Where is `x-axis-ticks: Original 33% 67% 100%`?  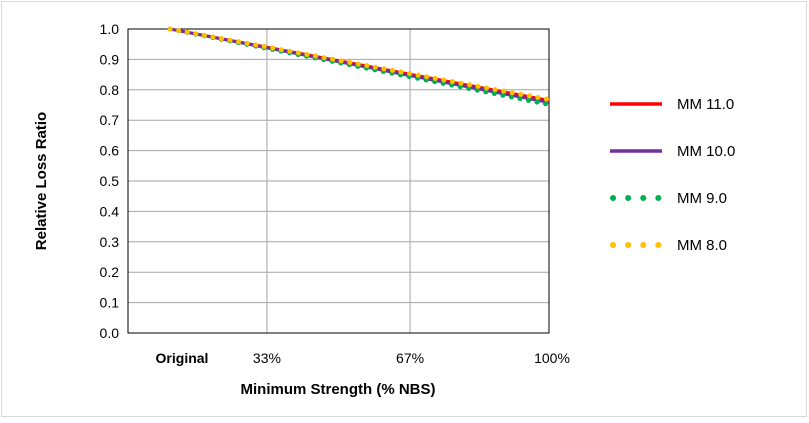 x-axis-ticks: Original 33% 67% 100% is located at coordinates (363, 358).